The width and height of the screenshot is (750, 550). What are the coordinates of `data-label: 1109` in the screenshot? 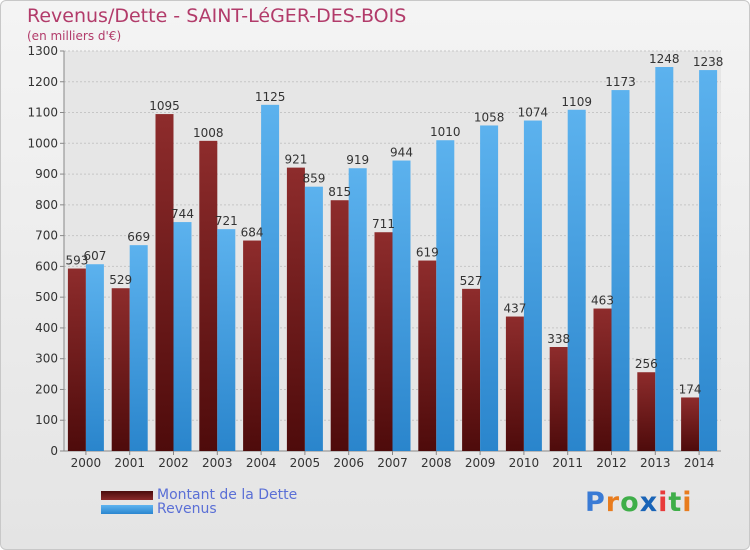 It's located at (576, 102).